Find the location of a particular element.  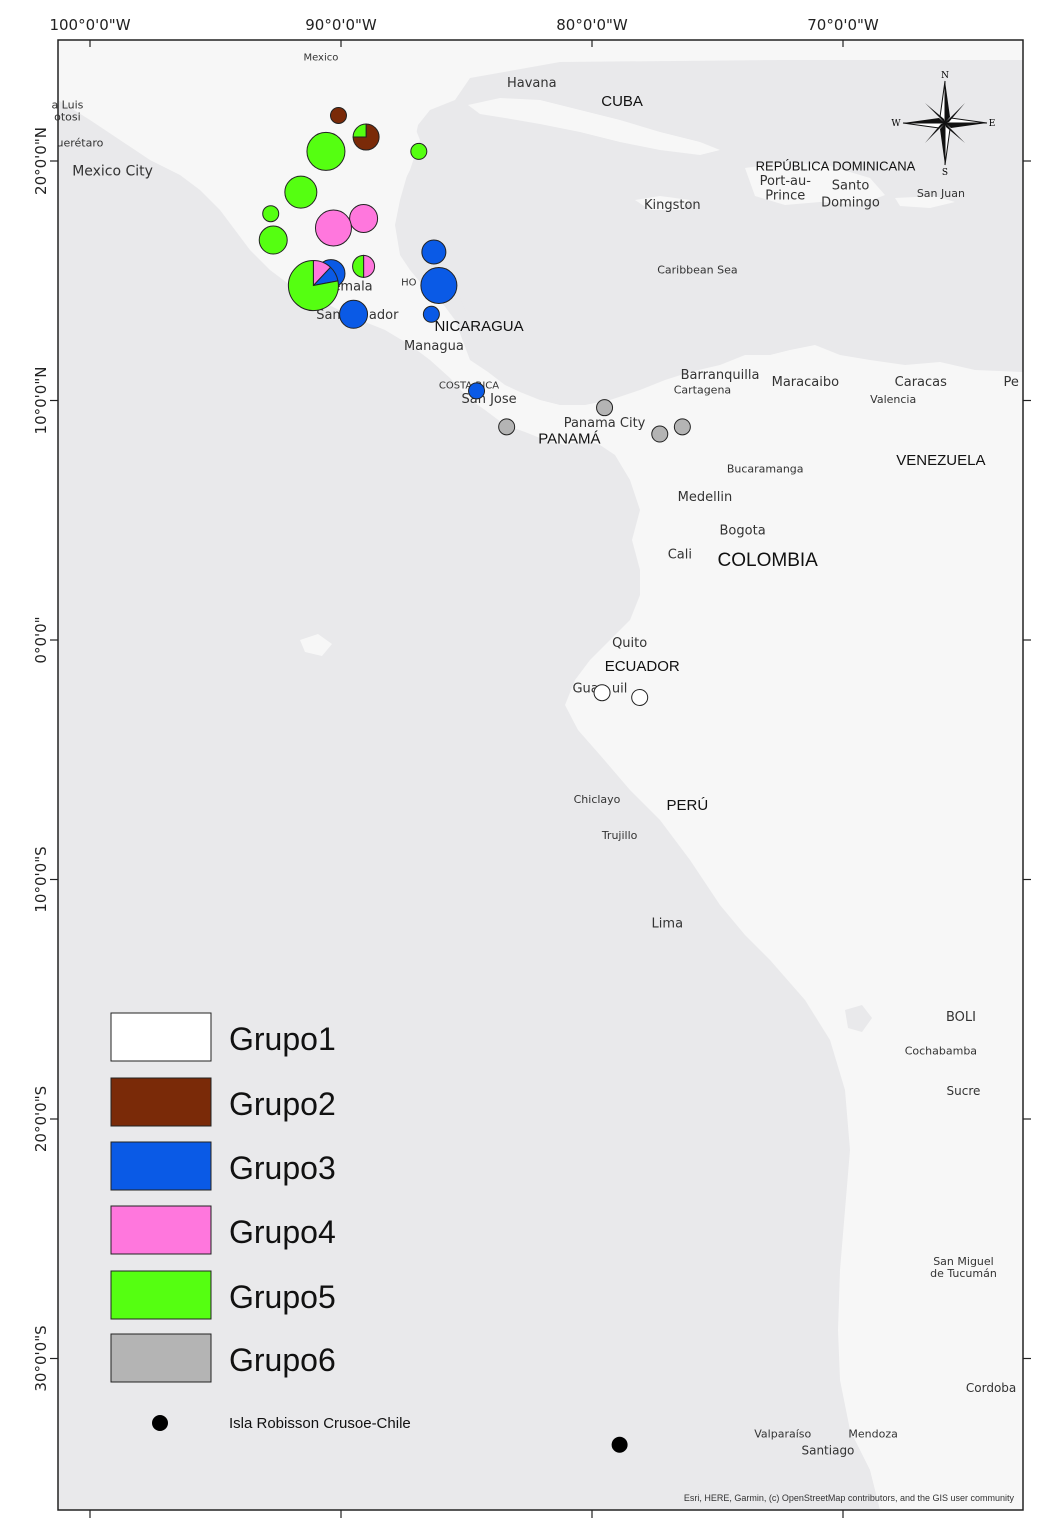

legend-swatch-grupo2 is located at coordinates (161, 1102).